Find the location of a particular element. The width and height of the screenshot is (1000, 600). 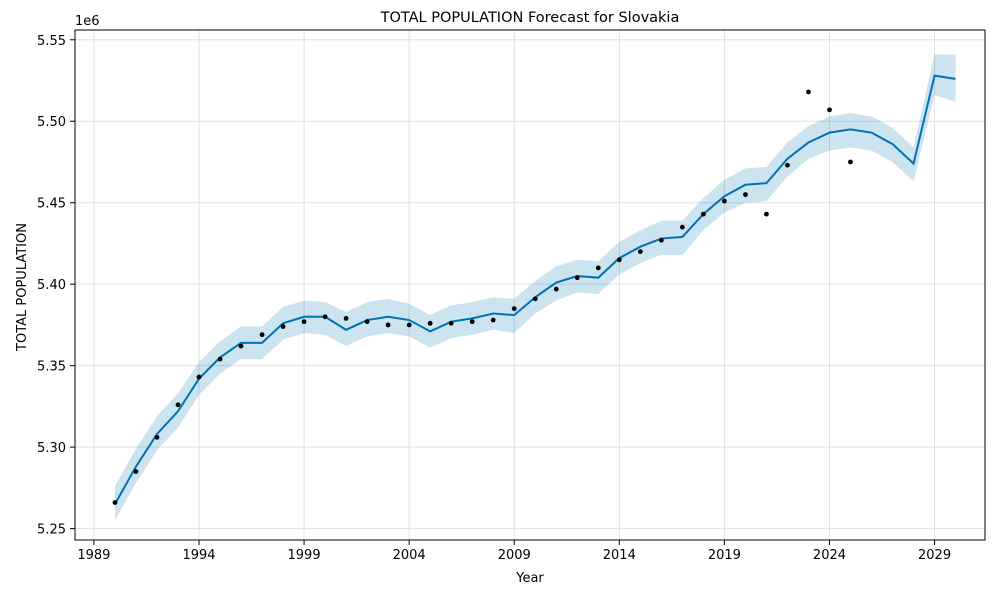

y-axis-title: TOTAL POPULATION is located at coordinates (22, 287).